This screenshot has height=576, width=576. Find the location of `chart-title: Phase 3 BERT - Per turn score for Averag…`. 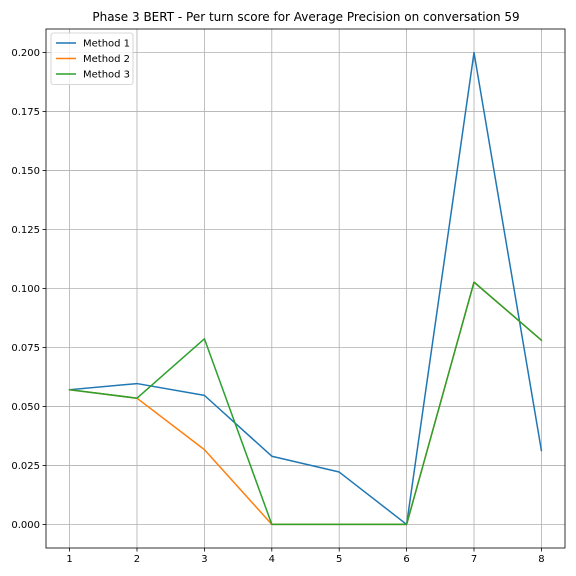

chart-title: Phase 3 BERT - Per turn score for Averag… is located at coordinates (305, 17).